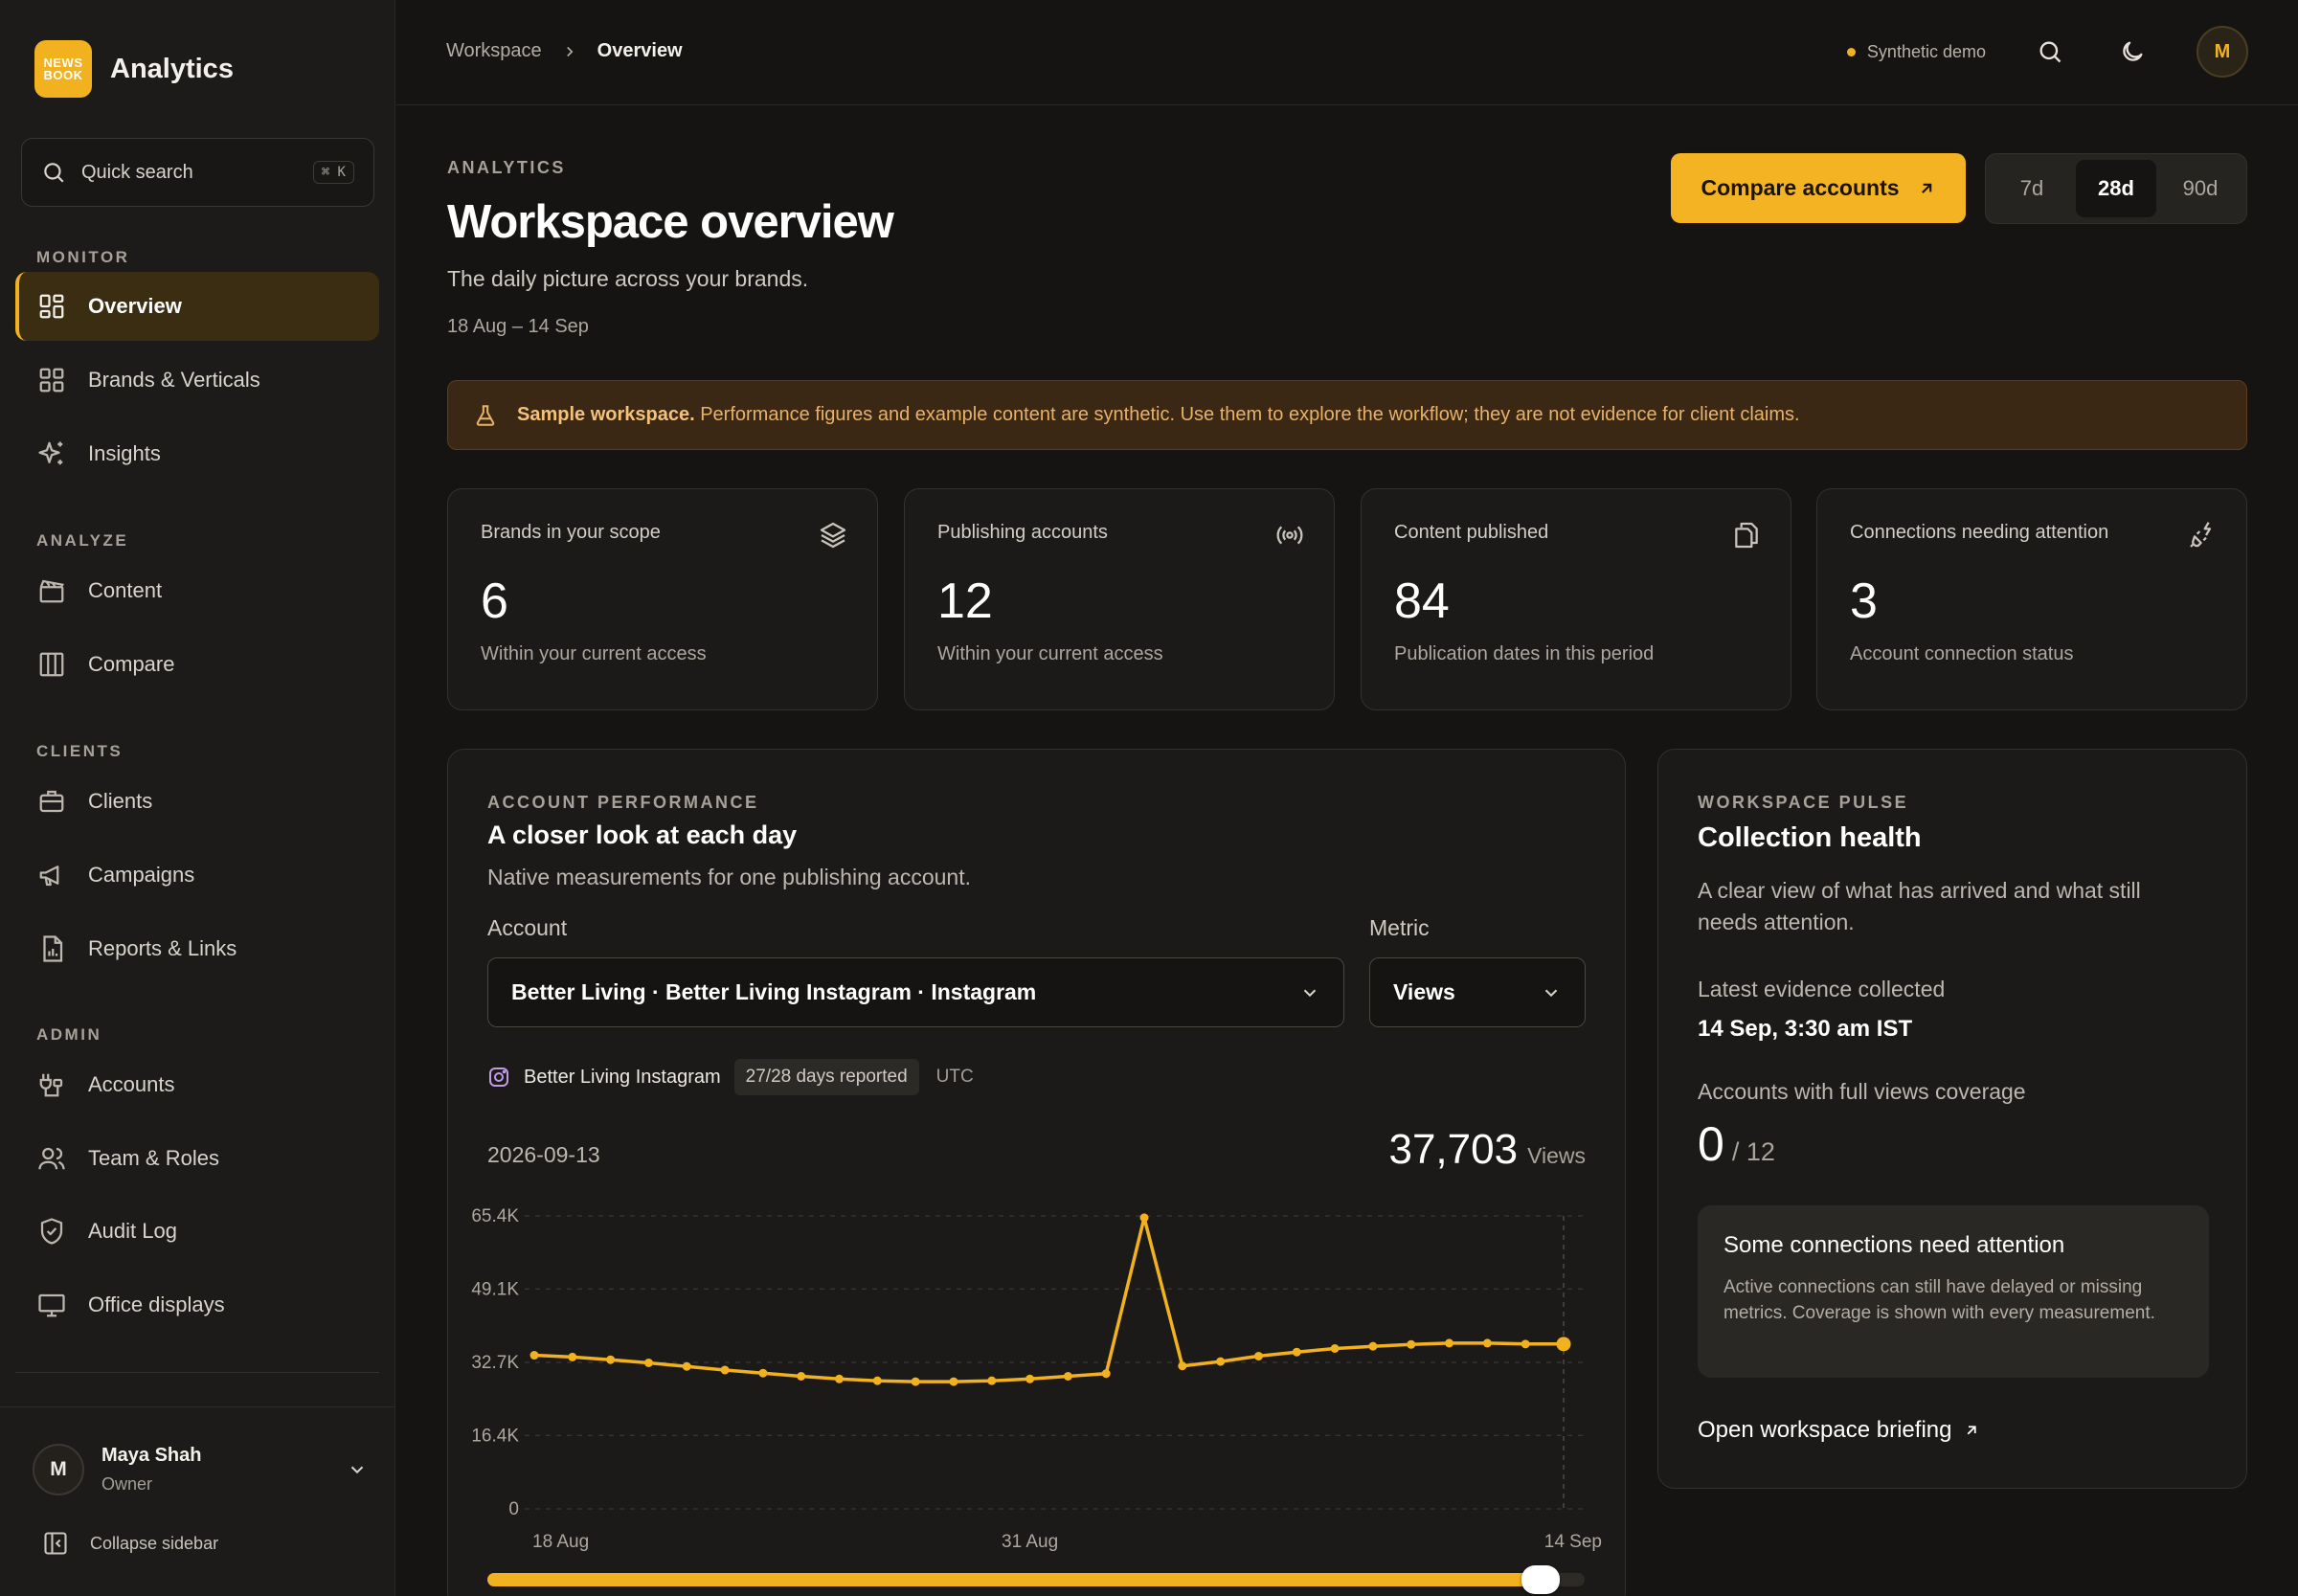 The image size is (2298, 1596). What do you see at coordinates (494, 50) in the screenshot?
I see `breadcrumb-workspace: Workspace` at bounding box center [494, 50].